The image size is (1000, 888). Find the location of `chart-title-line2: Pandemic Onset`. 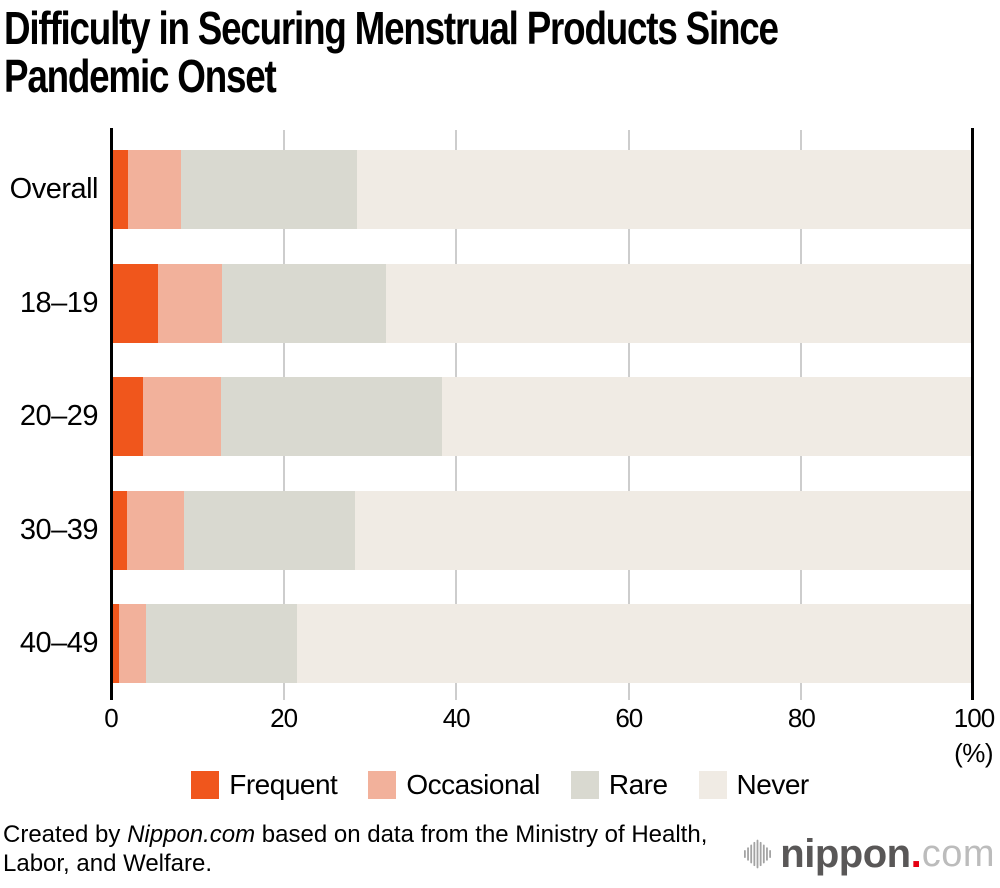

chart-title-line2: Pandemic Onset is located at coordinates (140, 76).